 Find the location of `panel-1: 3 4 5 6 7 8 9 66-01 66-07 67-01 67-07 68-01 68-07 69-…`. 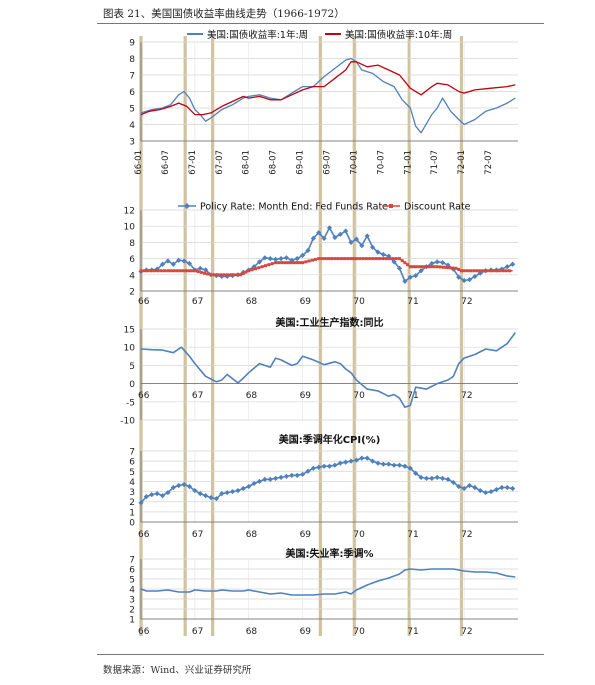

panel-1: 3 4 5 6 7 8 9 66-01 66-07 67-01 67-07 68-01 68-07 69-… is located at coordinates (323, 102).